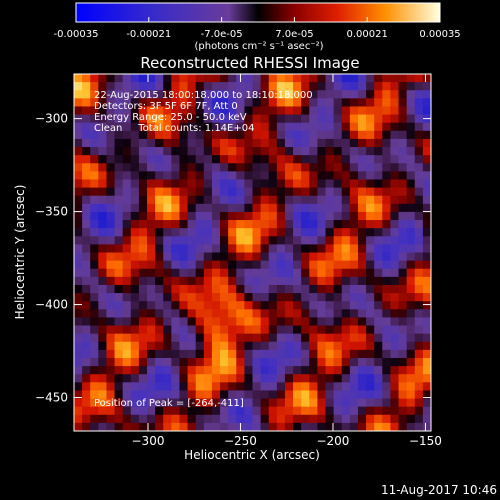  I want to click on footer-timestamp: 11-Aug-2017 10:46, so click(439, 490).